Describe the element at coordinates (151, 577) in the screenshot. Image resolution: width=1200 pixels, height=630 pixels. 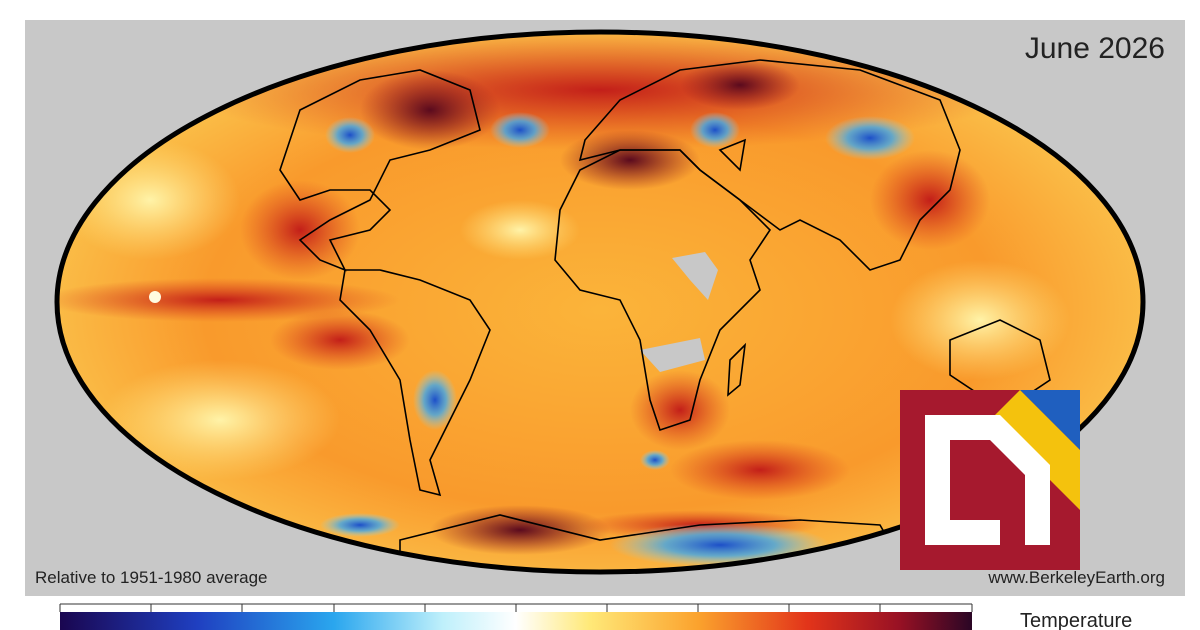
I see `baseline-note: Relative to 1951-1980 average` at that location.